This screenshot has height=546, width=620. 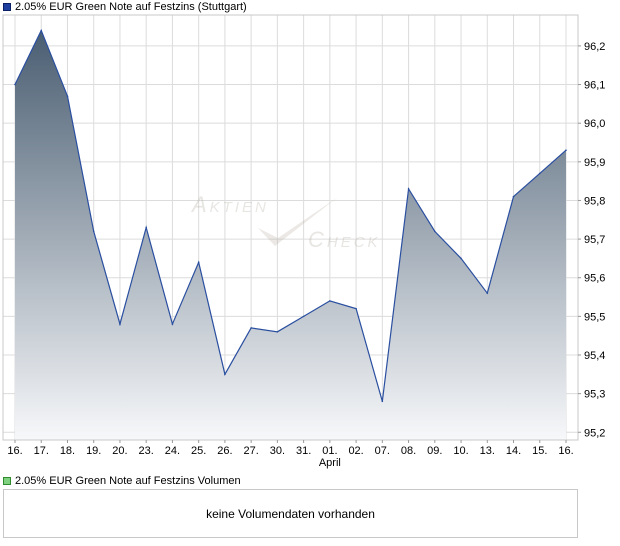 I want to click on y-tick-label: 95,9, so click(x=594, y=163).